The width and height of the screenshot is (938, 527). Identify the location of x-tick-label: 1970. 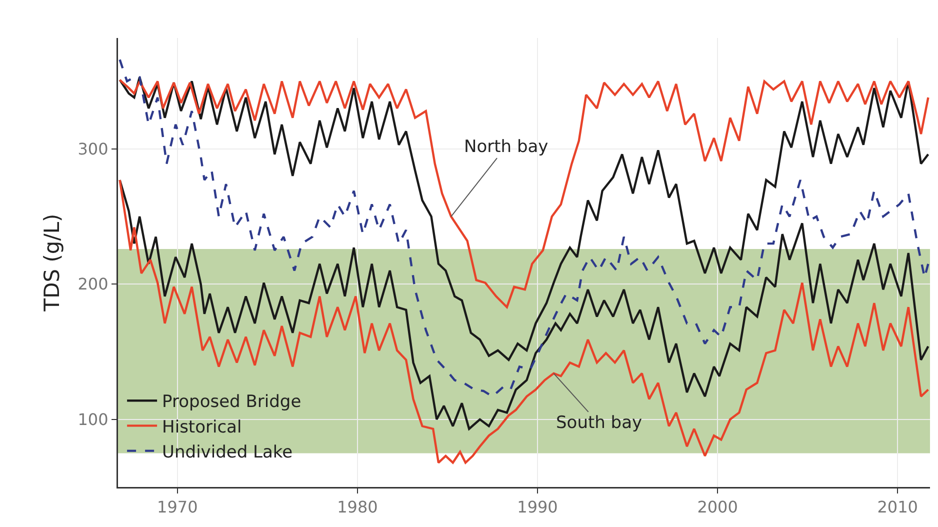
(177, 507).